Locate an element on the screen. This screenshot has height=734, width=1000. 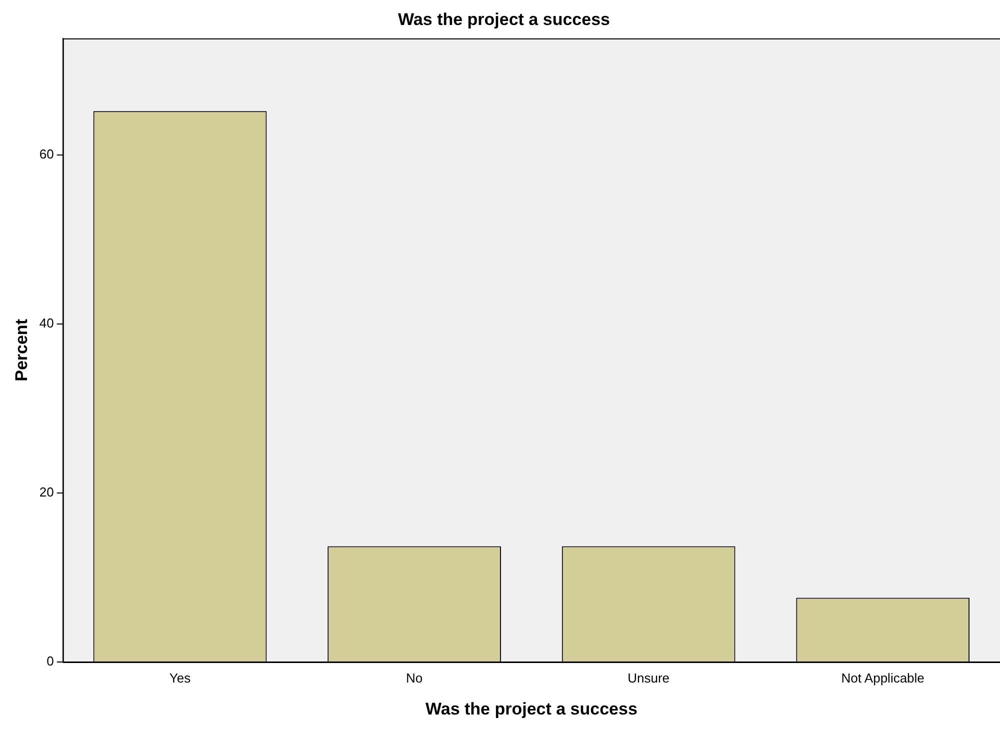
y-axis-title: Percent is located at coordinates (21, 350).